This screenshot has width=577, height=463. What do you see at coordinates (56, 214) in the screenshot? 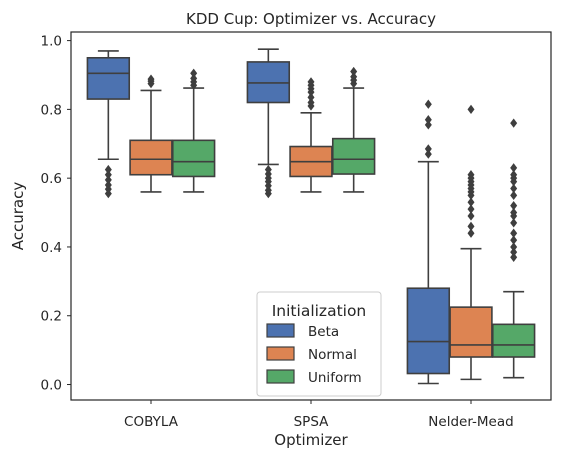
I see `y-axis: 0.0 0.2 0.4 0.6 0.8 1.0` at bounding box center [56, 214].